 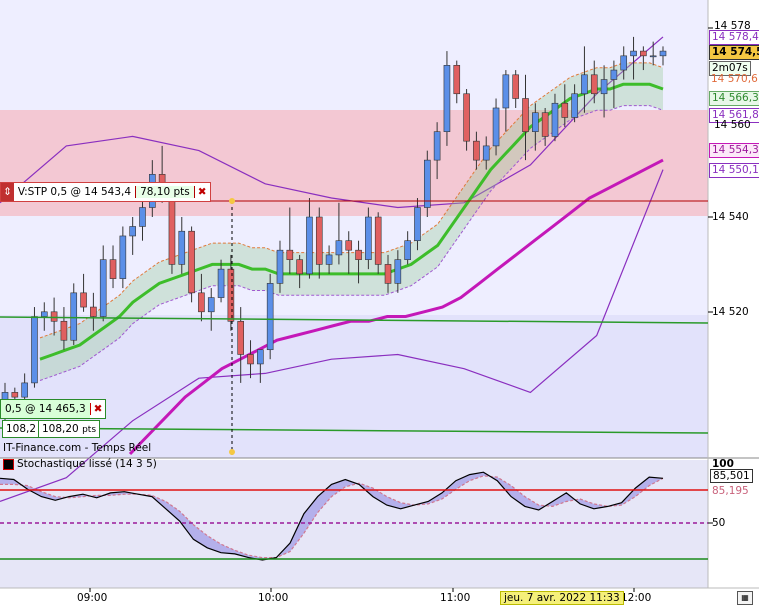 I want to click on data-source-label: IT-Finance.com - Temps Réel, so click(x=77, y=448).